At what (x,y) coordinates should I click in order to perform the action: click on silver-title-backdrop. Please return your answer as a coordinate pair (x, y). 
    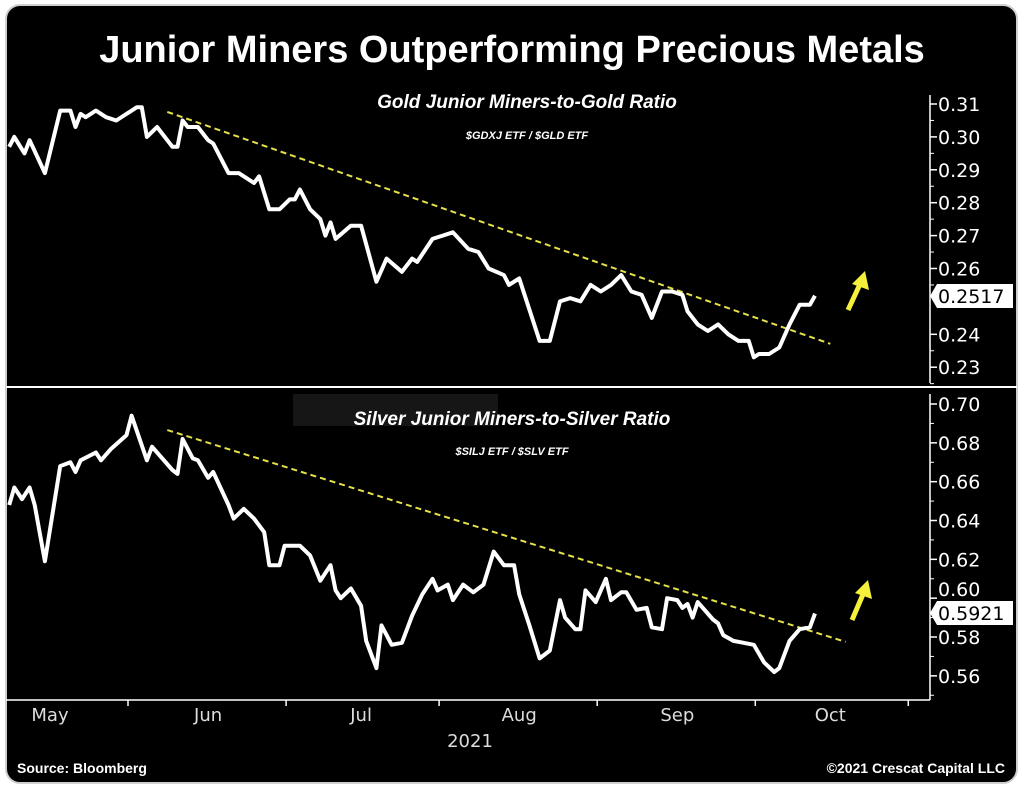
    Looking at the image, I should click on (395, 410).